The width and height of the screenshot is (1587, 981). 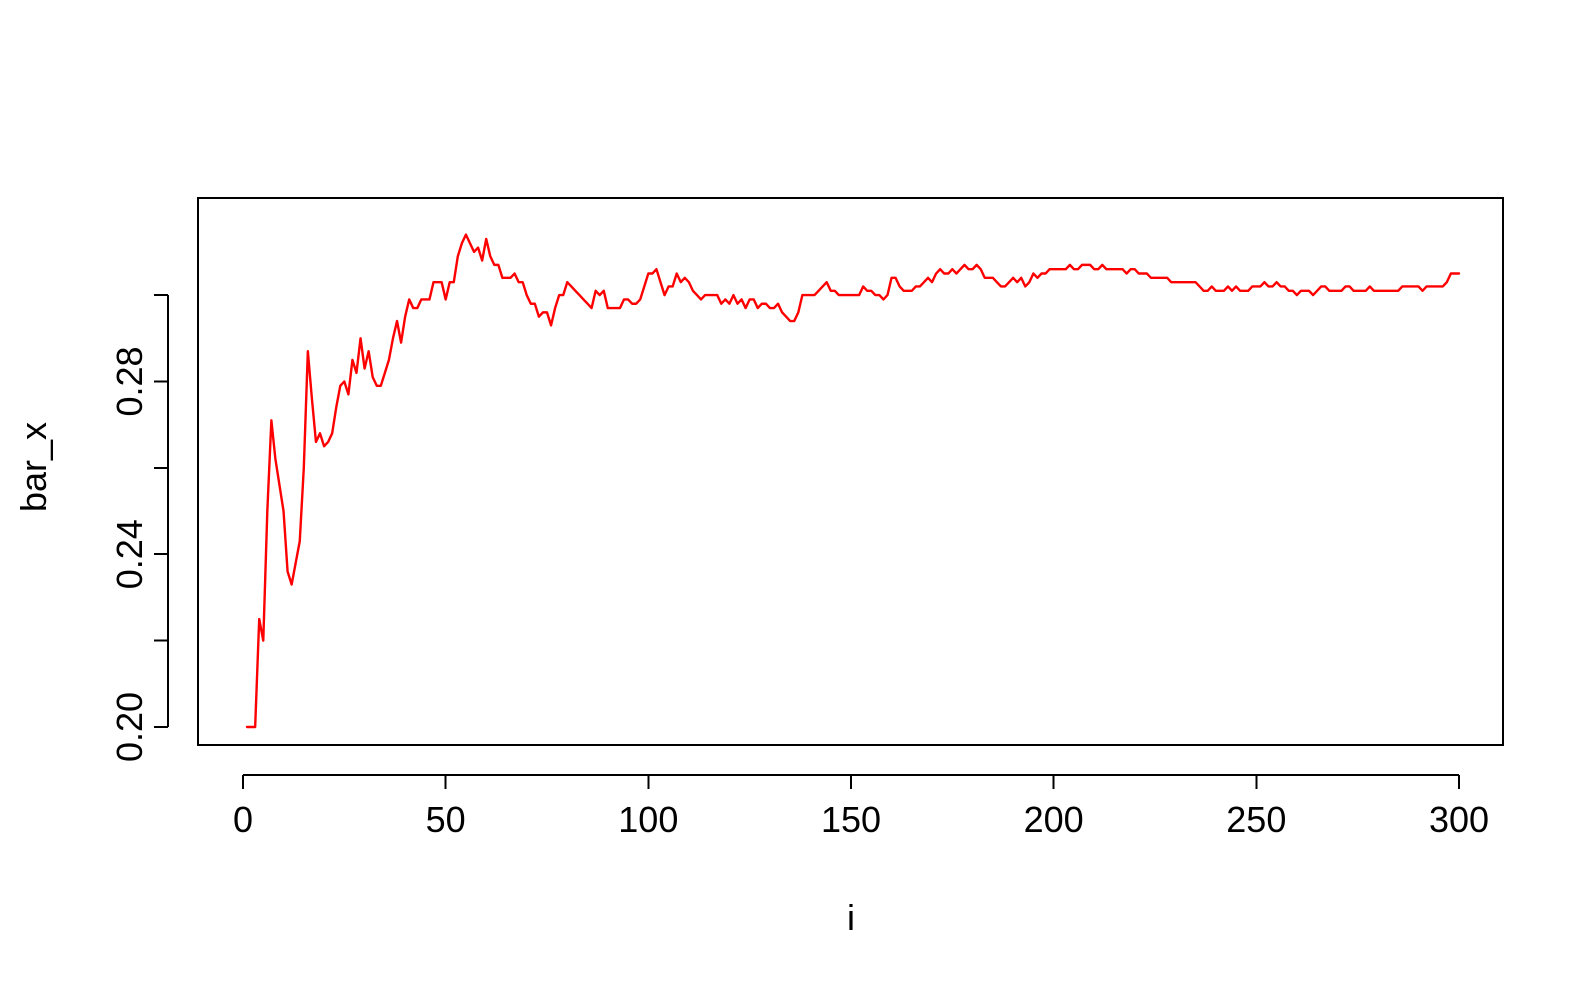 What do you see at coordinates (129, 554) in the screenshot?
I see `y-tick-label: 0.24` at bounding box center [129, 554].